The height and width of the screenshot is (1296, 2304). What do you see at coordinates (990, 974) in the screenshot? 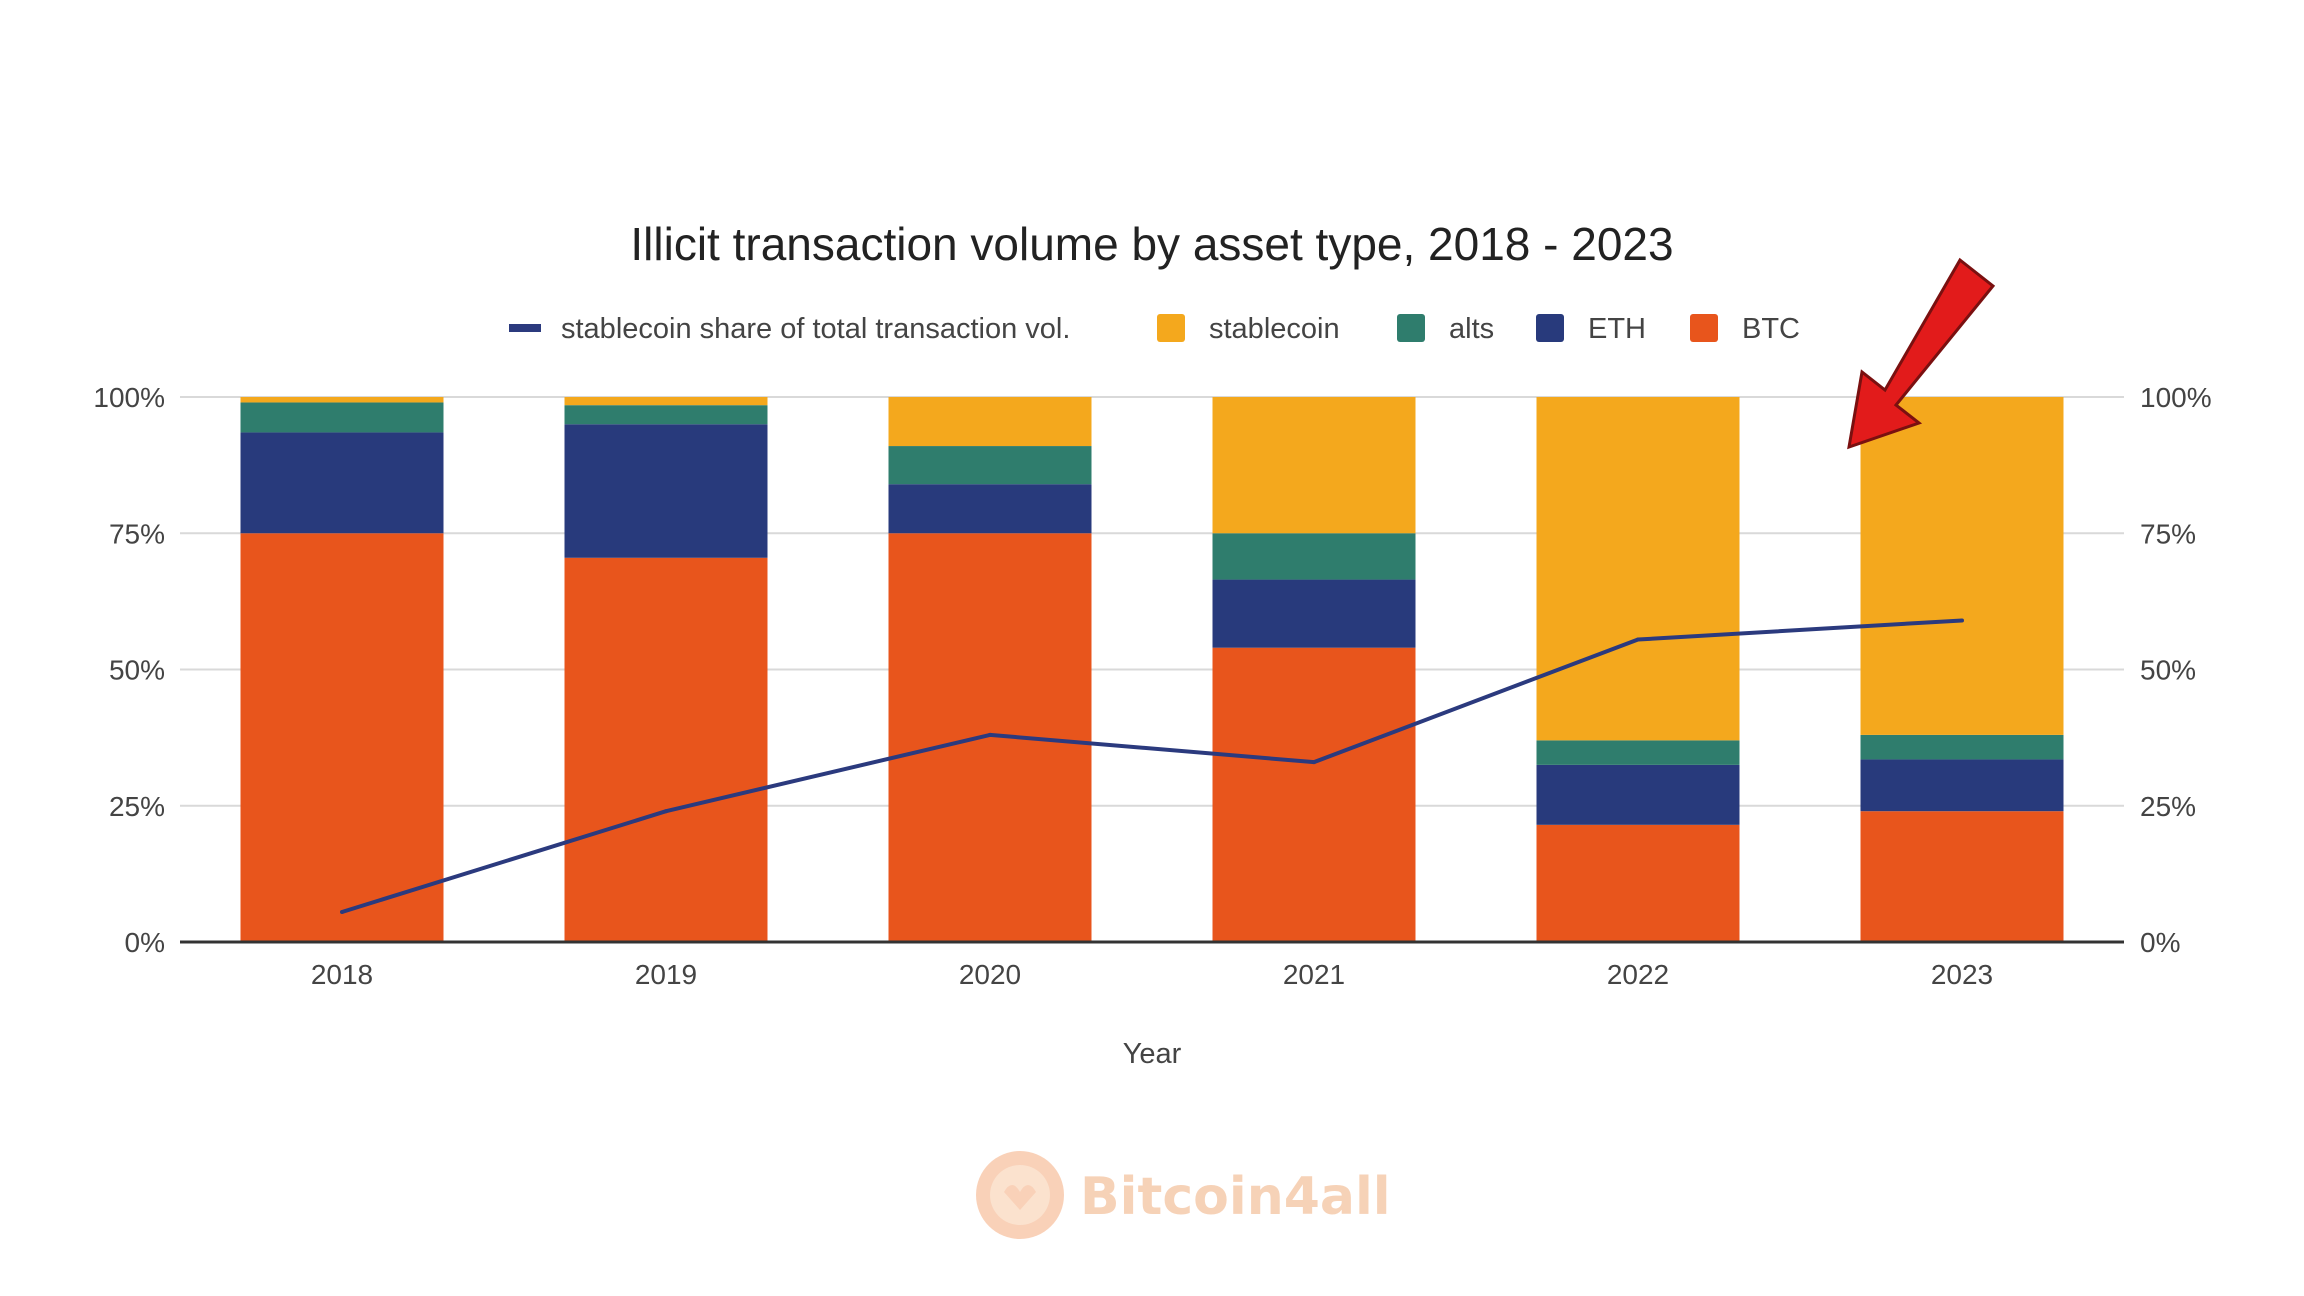
I see `x-tick-label: 2020` at bounding box center [990, 974].